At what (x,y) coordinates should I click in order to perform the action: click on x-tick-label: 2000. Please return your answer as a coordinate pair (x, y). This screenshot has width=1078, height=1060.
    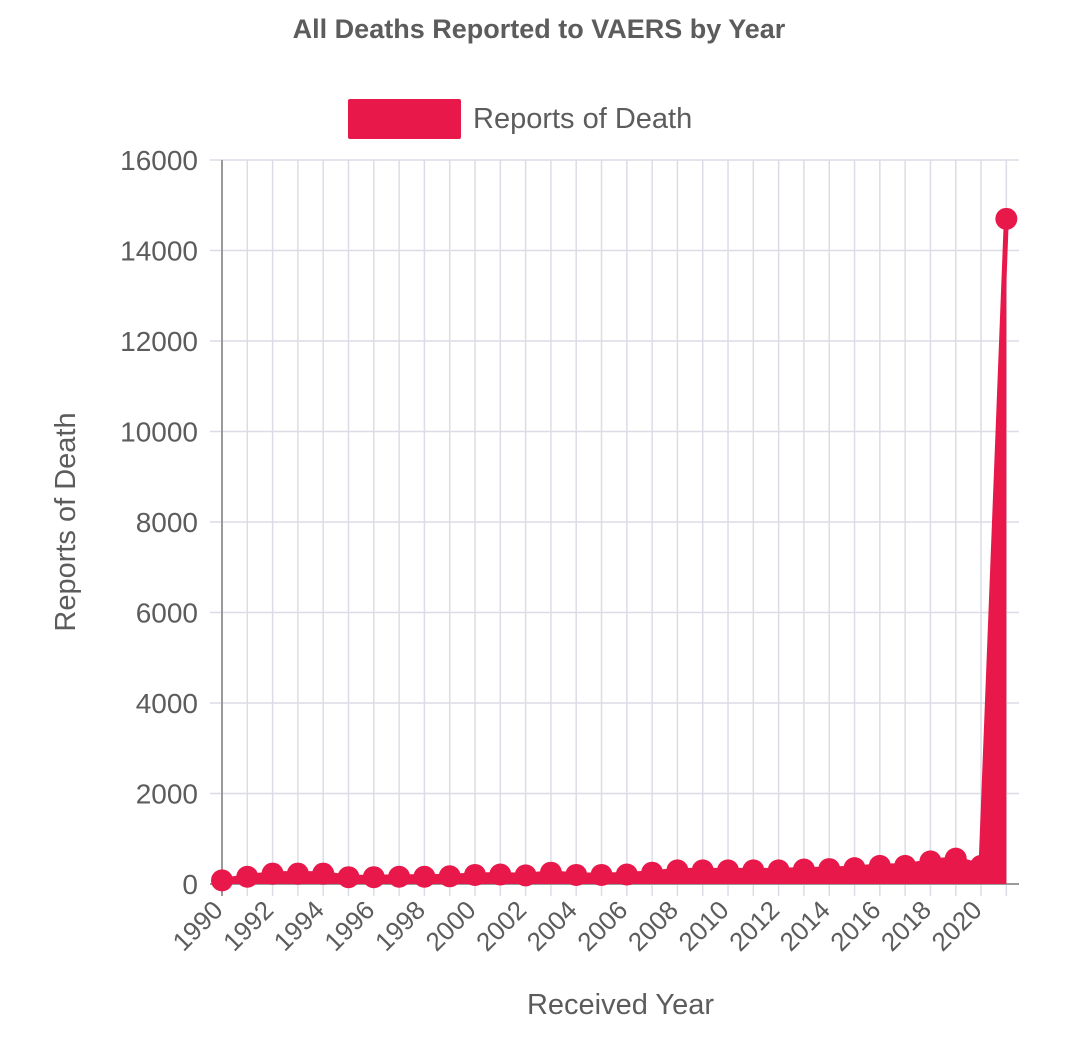
    Looking at the image, I should click on (450, 926).